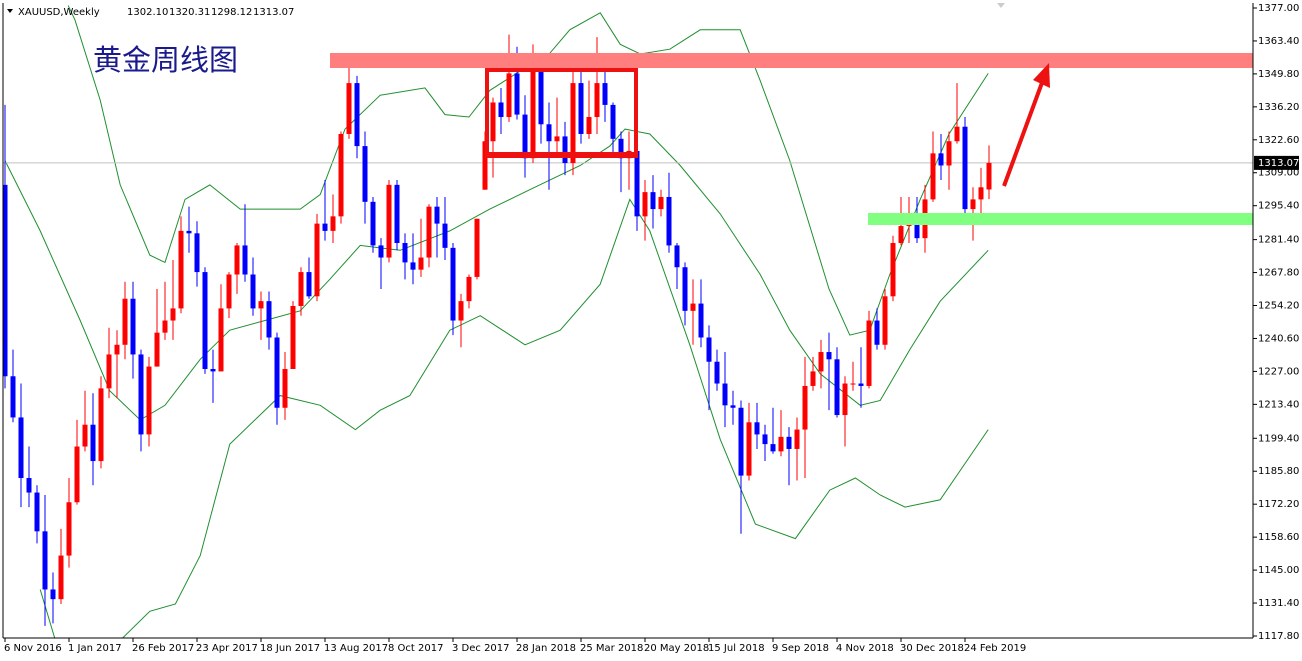 This screenshot has width=1302, height=661. What do you see at coordinates (1278, 338) in the screenshot?
I see `y-tick-label: 1240.60` at bounding box center [1278, 338].